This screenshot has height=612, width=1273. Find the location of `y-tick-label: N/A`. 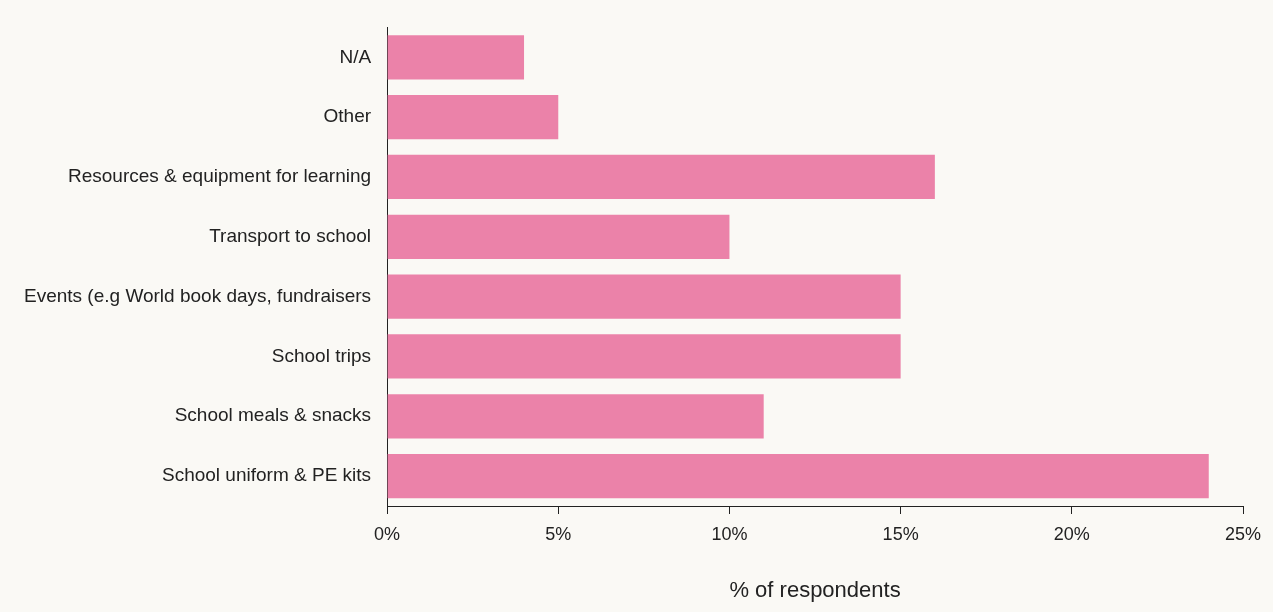

y-tick-label: N/A is located at coordinates (355, 56).